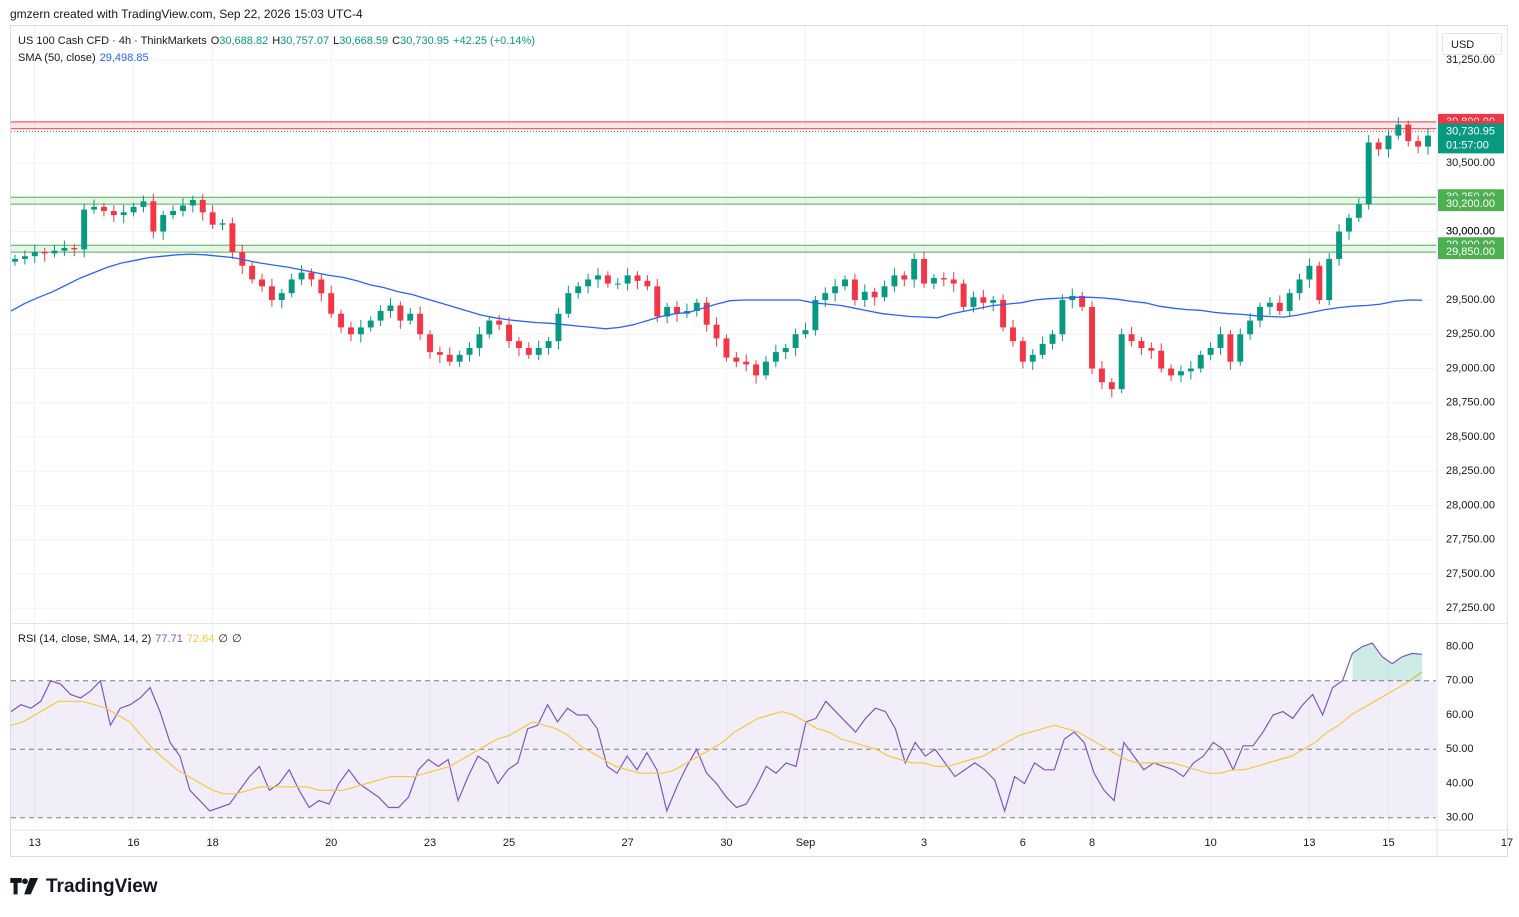 This screenshot has width=1519, height=917. I want to click on rsi-legend: RSI (14, close, SMA, 14, 2) 77.71 72.64 ∅ ∅, so click(132, 638).